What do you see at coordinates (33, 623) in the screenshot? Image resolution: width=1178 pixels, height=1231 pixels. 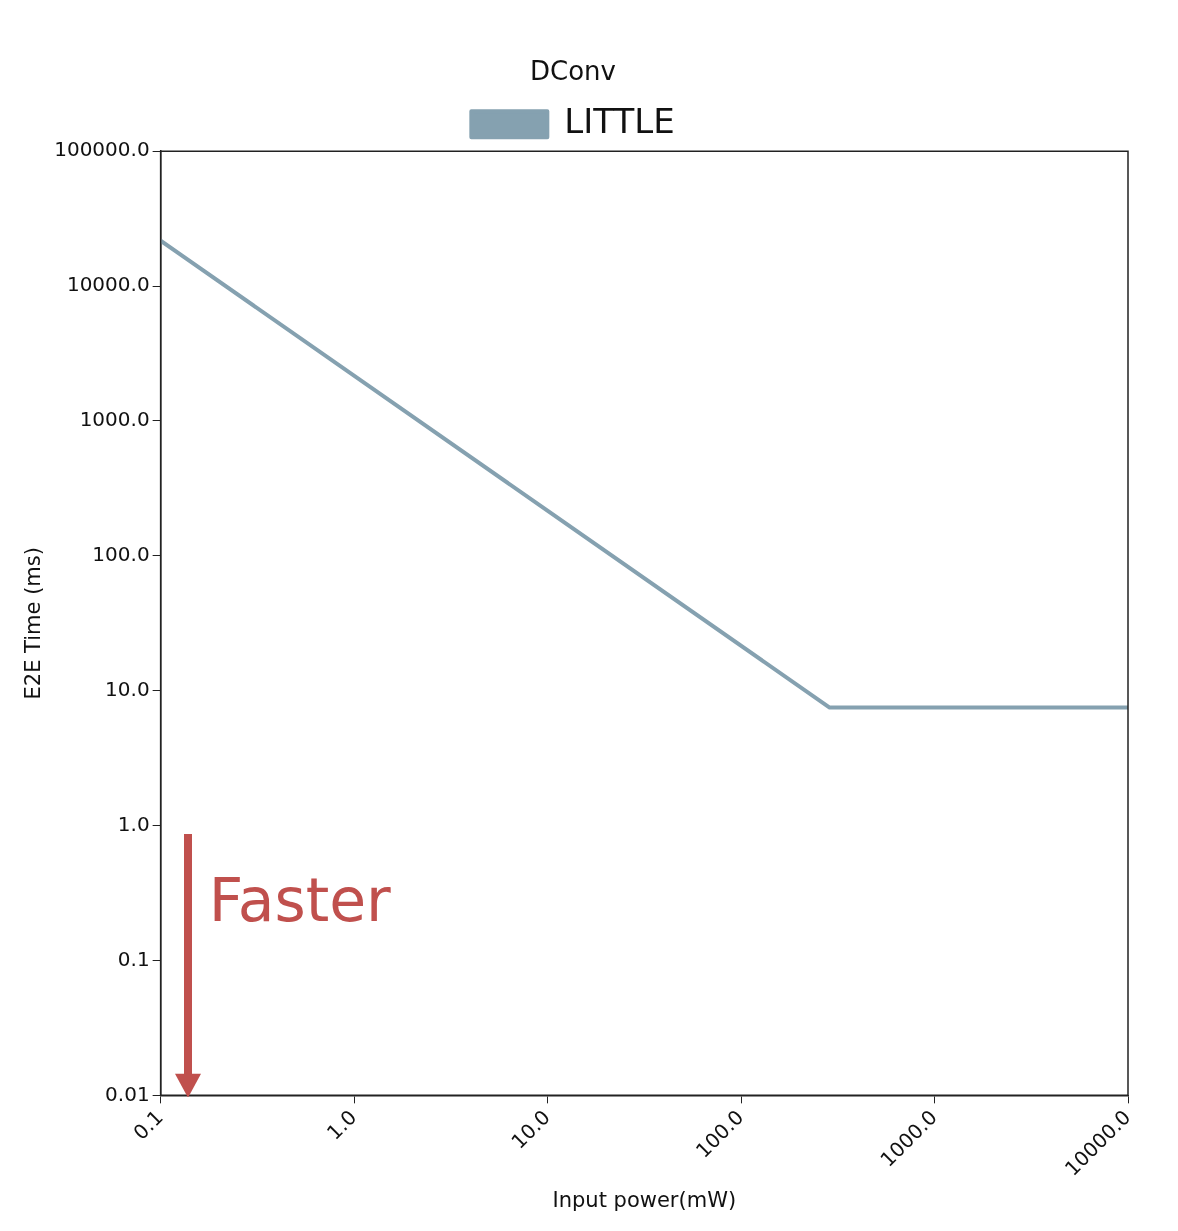 I see `y-axis-title: E2E Time (ms)` at bounding box center [33, 623].